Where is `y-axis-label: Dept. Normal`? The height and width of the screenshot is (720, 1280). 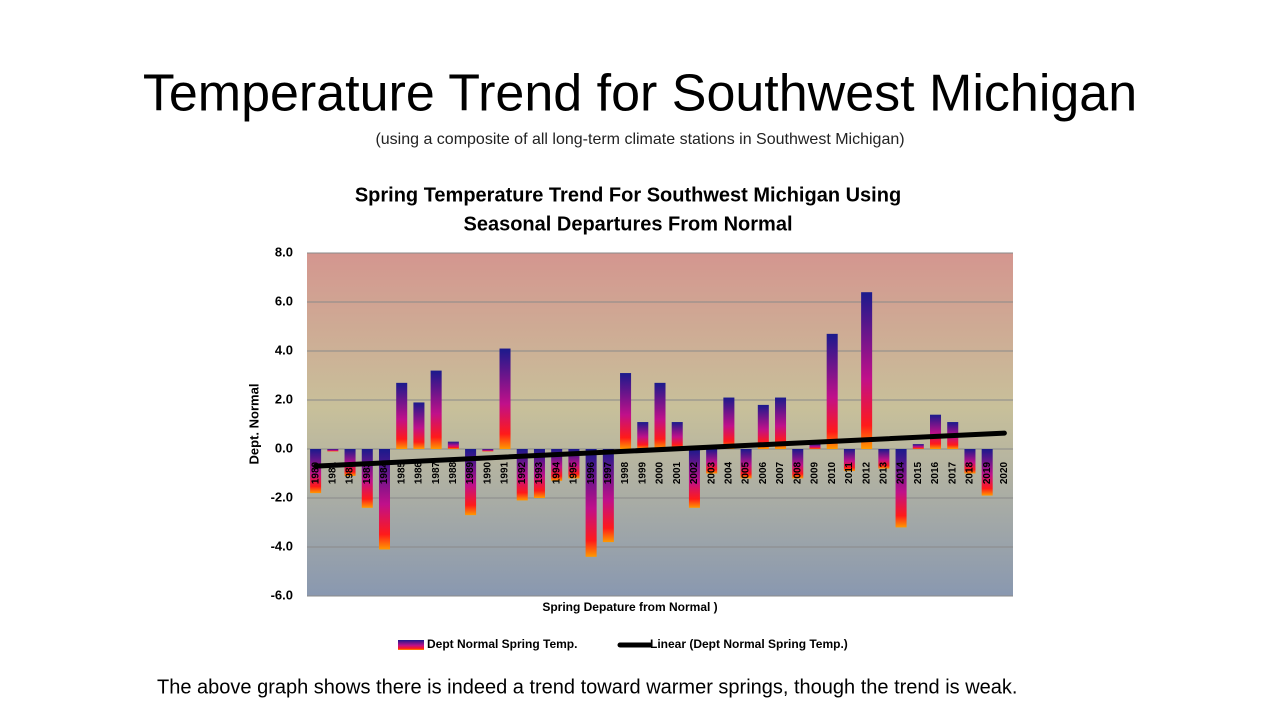 y-axis-label: Dept. Normal is located at coordinates (253, 424).